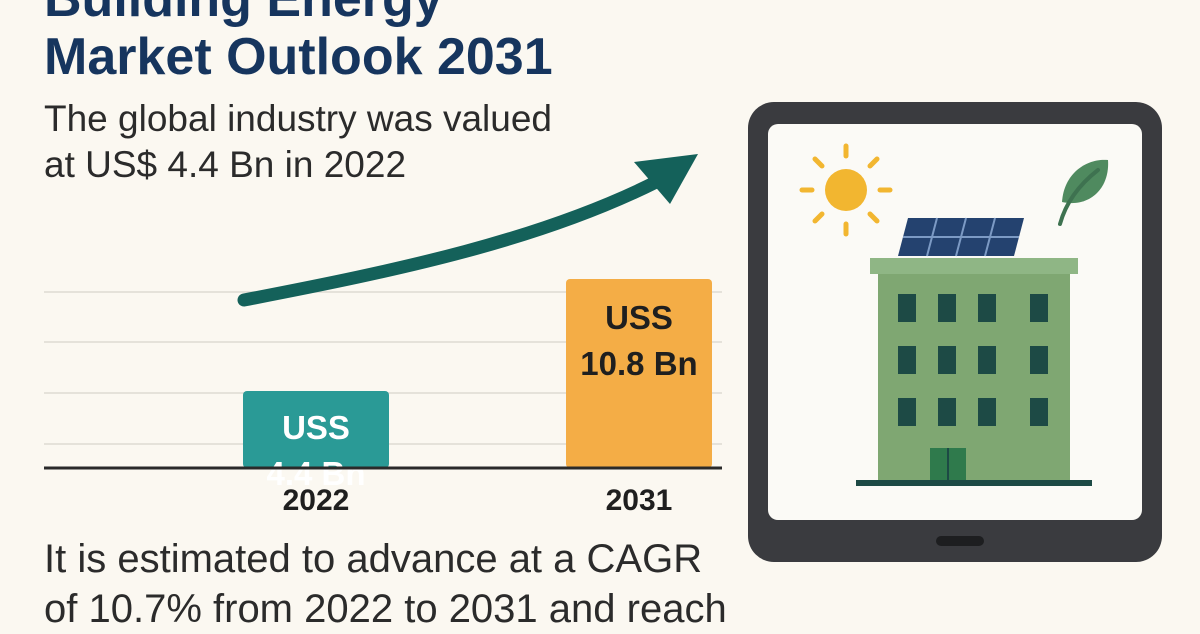  What do you see at coordinates (298, 57) in the screenshot?
I see `title-line-2: Market Outlook 2031` at bounding box center [298, 57].